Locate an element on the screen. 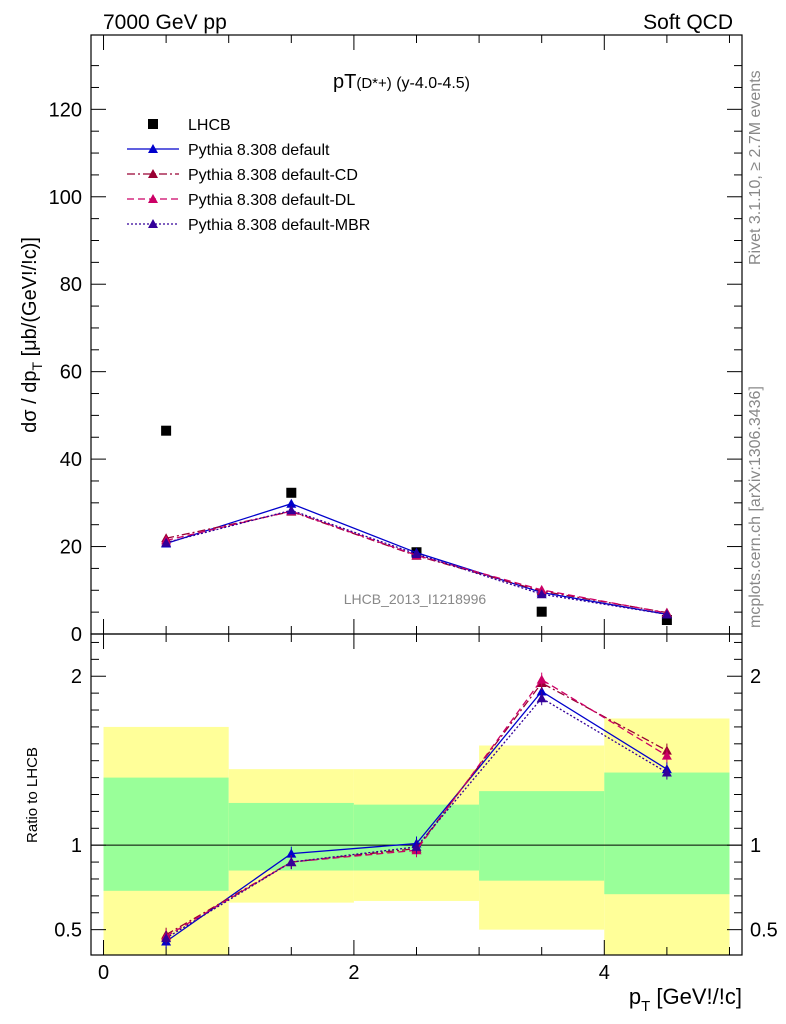 The width and height of the screenshot is (786, 1024). ratio-ytick-label-right: 2 is located at coordinates (755, 677).